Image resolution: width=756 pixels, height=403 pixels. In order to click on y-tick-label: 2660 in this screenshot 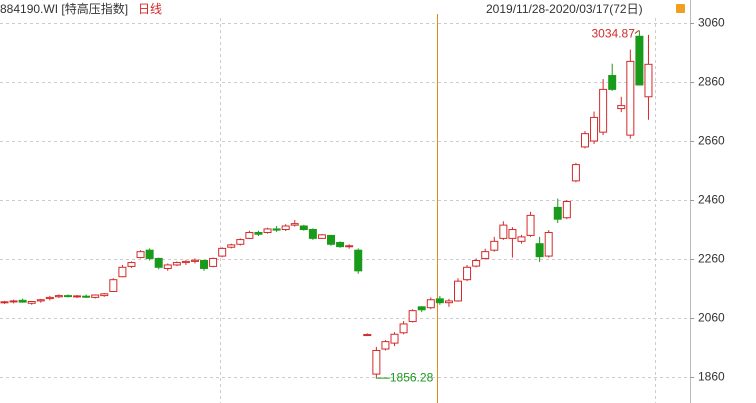, I will do `click(711, 141)`.